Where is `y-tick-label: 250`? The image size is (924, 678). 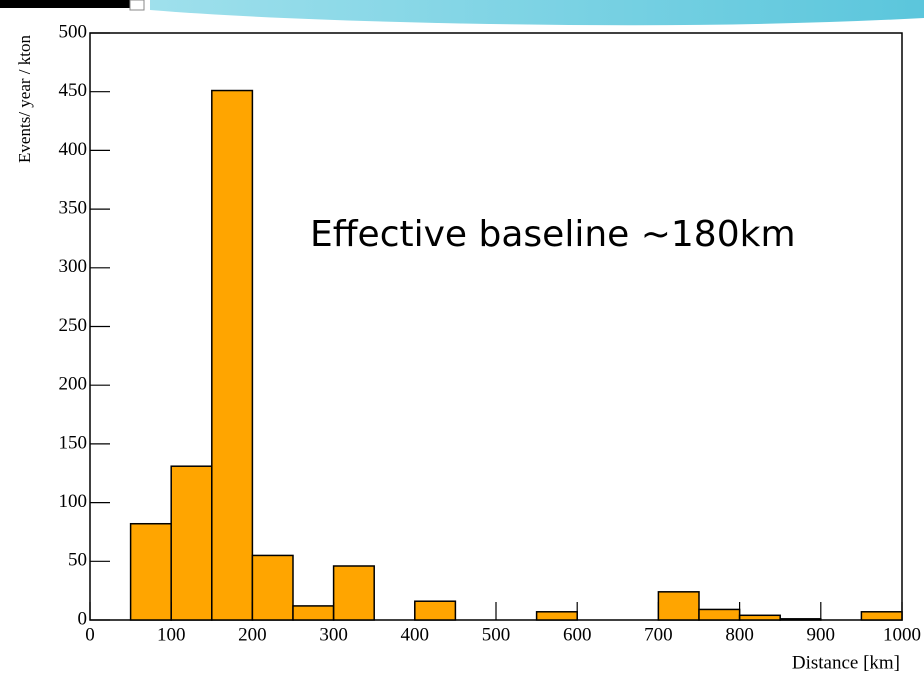
y-tick-label: 250 is located at coordinates (73, 325).